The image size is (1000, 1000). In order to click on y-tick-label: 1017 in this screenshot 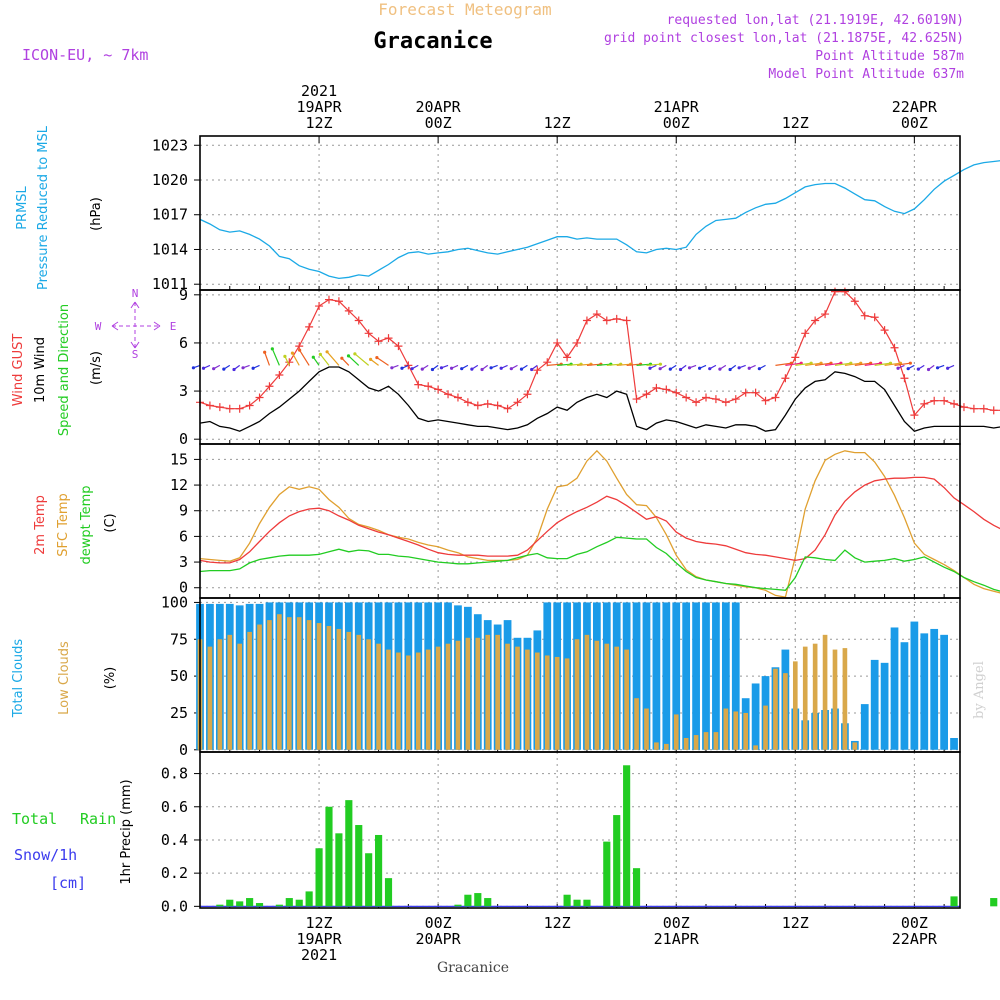, I will do `click(170, 215)`.